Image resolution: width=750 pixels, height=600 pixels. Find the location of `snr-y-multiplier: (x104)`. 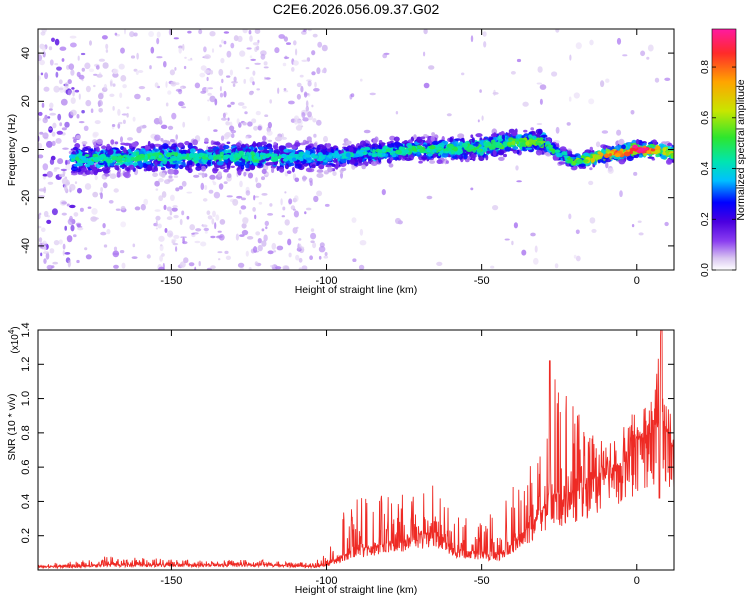

snr-y-multiplier: (x104) is located at coordinates (14, 339).